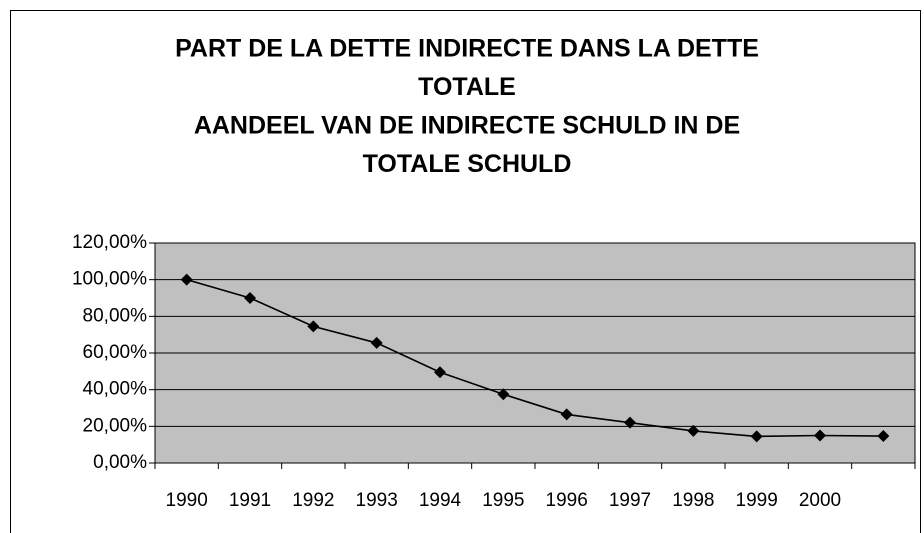 The image size is (924, 533). What do you see at coordinates (467, 164) in the screenshot?
I see `chart-title: TOTALE SCHULD` at bounding box center [467, 164].